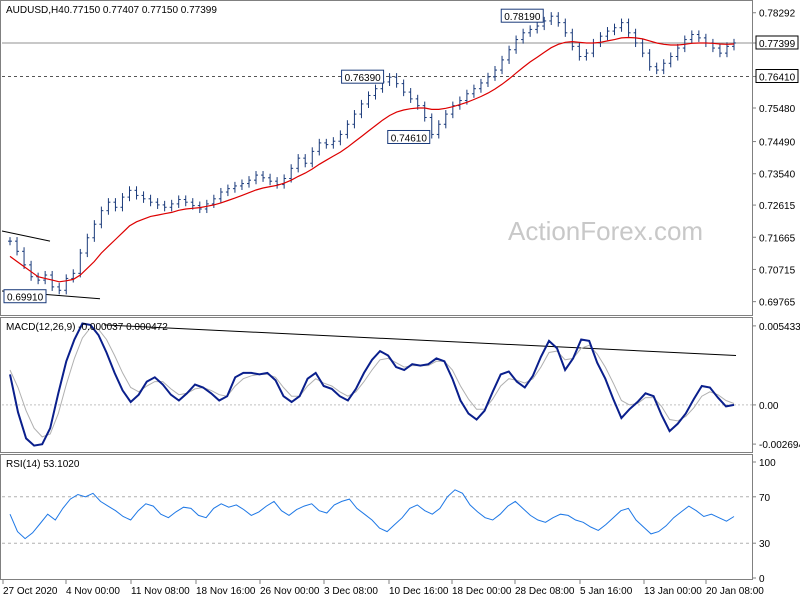  I want to click on time-axis-label: 13 Jan 00:00, so click(673, 591).